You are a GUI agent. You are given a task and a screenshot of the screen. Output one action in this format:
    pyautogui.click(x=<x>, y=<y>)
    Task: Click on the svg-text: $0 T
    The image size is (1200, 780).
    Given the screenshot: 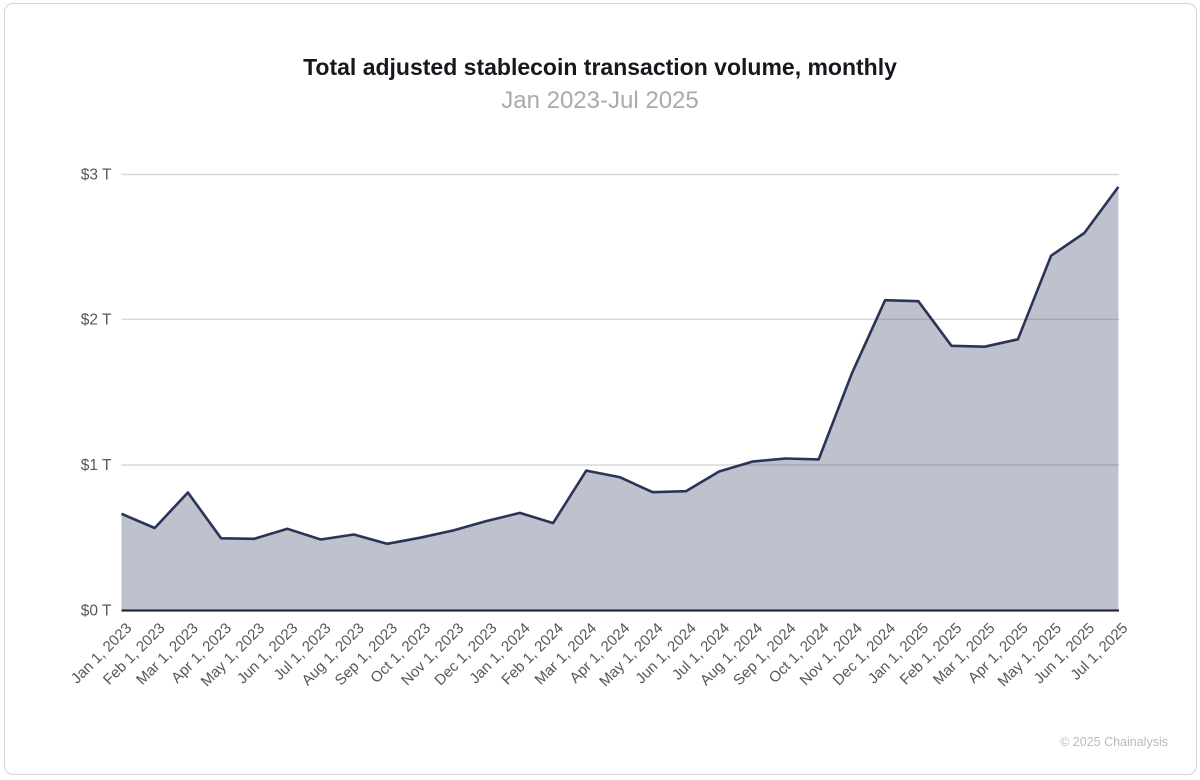 What is the action you would take?
    pyautogui.click(x=96, y=611)
    